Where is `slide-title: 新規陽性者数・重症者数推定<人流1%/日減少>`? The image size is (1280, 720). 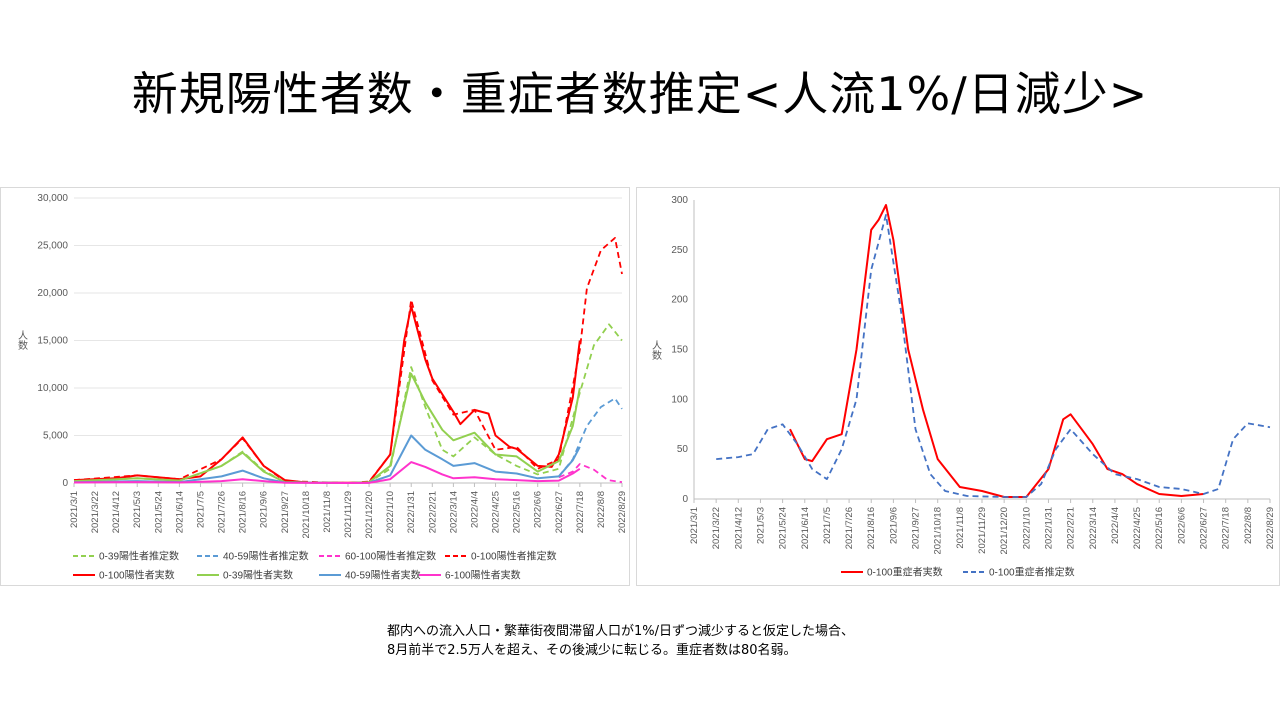 slide-title: 新規陽性者数・重症者数推定<人流1%/日減少> is located at coordinates (640, 94).